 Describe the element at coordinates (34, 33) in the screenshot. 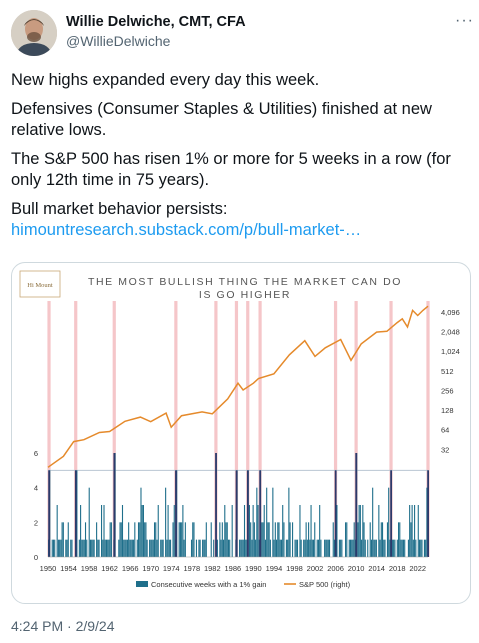

I see `author-avatar` at that location.